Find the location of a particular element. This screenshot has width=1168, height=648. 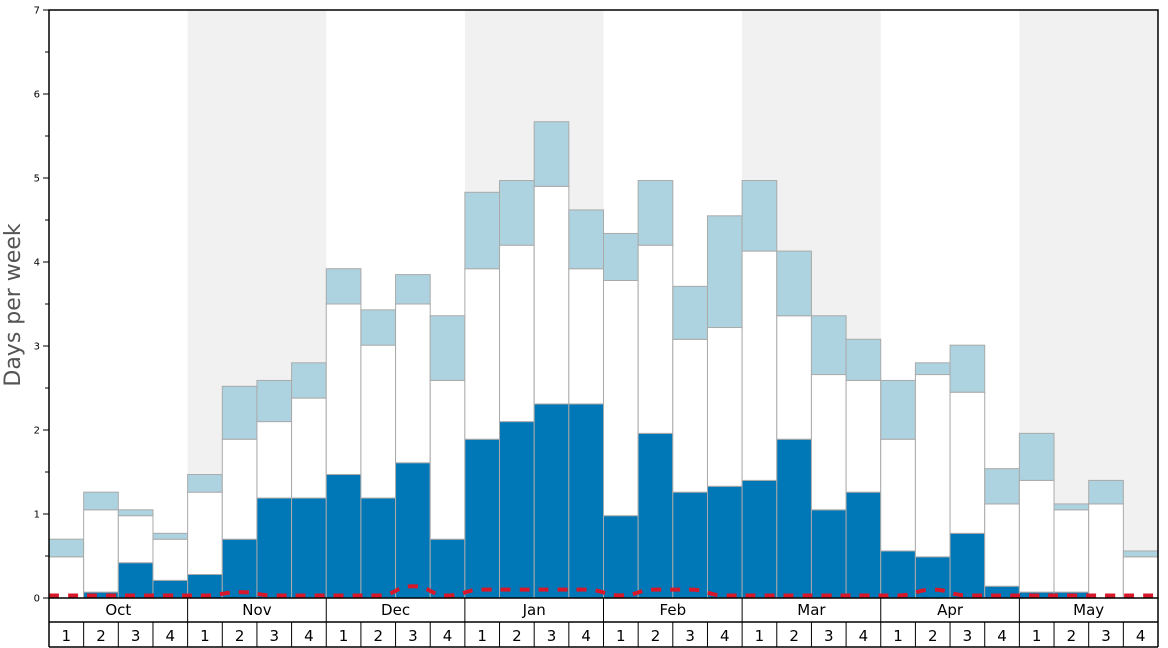

y-tick-label-2: 2 is located at coordinates (37, 431).